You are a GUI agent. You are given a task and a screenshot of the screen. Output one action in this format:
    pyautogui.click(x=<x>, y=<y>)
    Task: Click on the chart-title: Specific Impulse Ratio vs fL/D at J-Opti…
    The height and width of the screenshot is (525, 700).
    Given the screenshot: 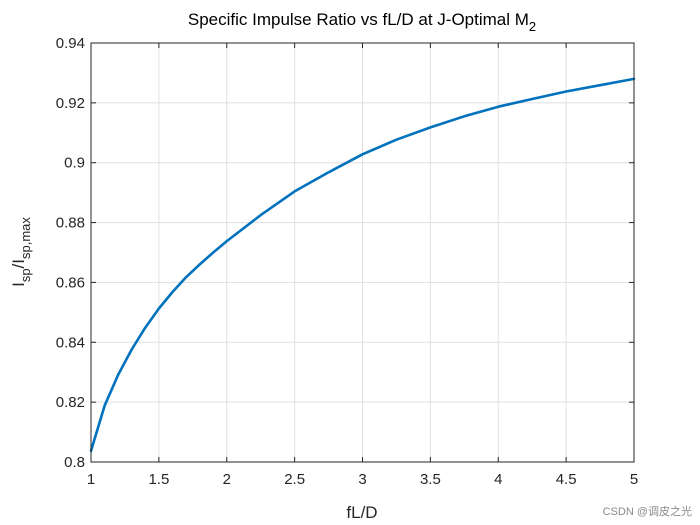 What is the action you would take?
    pyautogui.click(x=362, y=22)
    